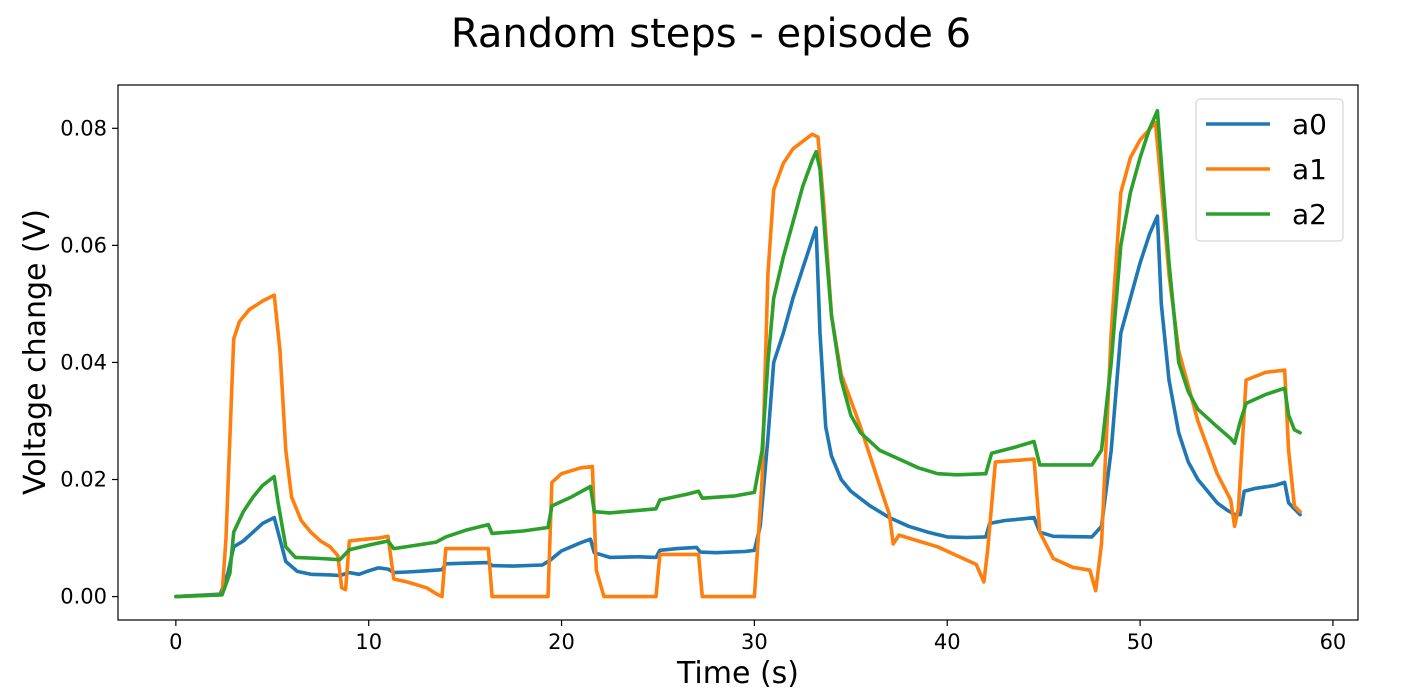  What do you see at coordinates (83, 480) in the screenshot?
I see `y-tick-label: 0.02` at bounding box center [83, 480].